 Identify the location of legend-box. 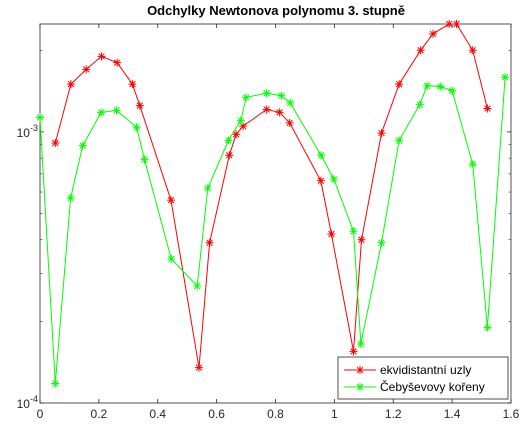
(423, 378).